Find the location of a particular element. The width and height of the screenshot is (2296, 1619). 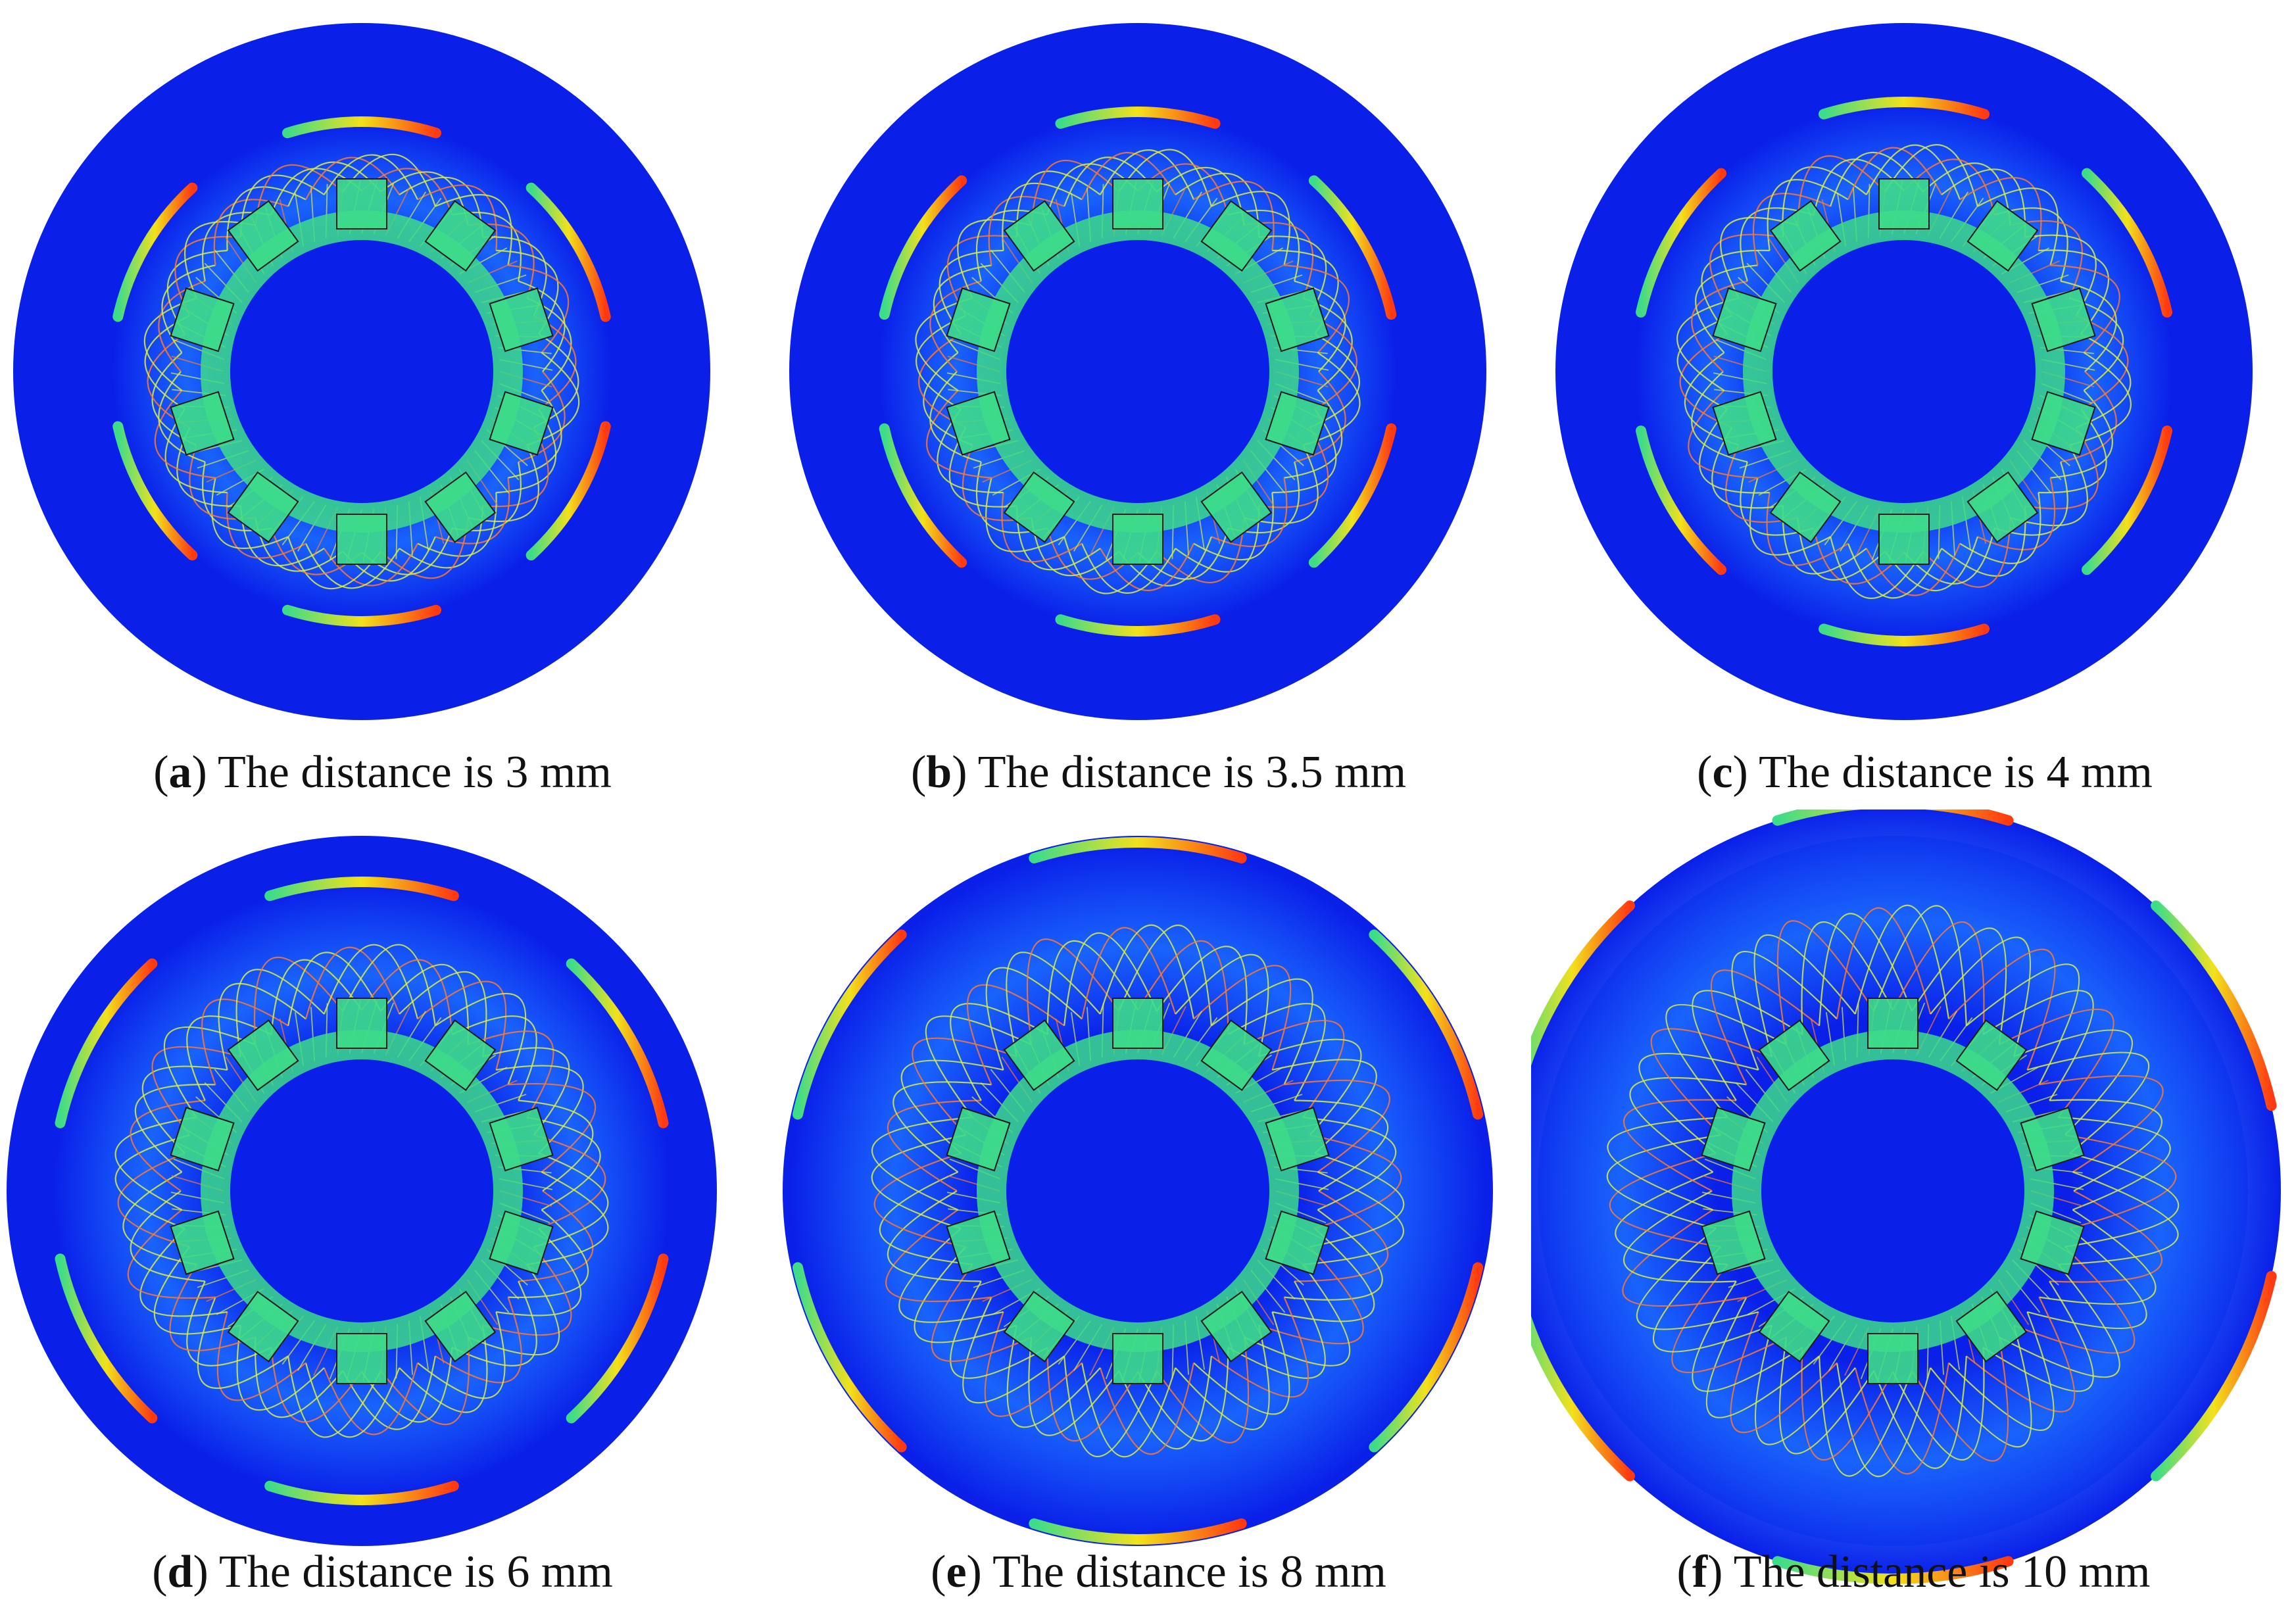

panel-e-letter: e is located at coordinates (956, 1572).